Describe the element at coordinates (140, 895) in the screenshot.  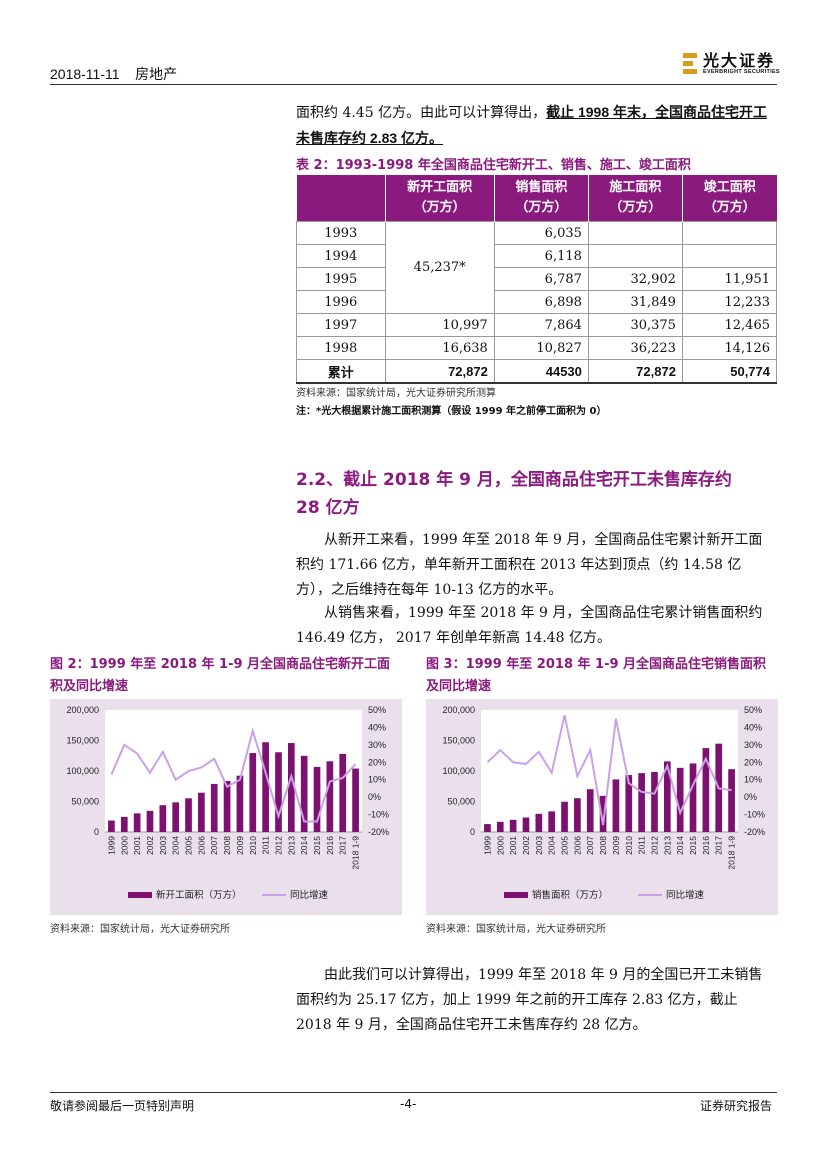
I see `legend-bar-swatch` at that location.